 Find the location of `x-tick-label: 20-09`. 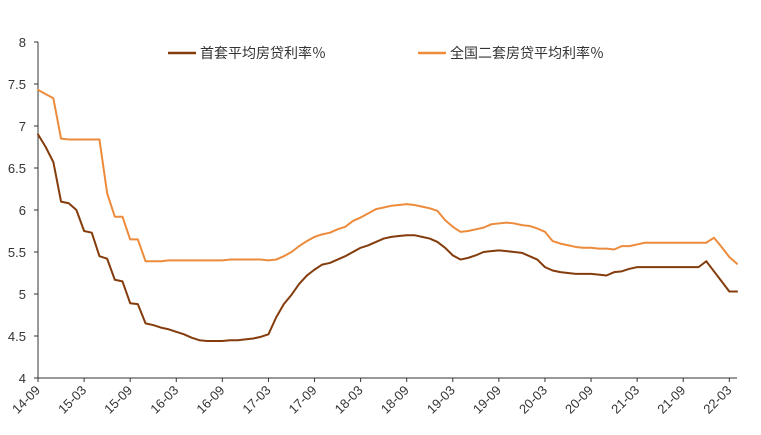

x-tick-label: 20-09 is located at coordinates (579, 400).